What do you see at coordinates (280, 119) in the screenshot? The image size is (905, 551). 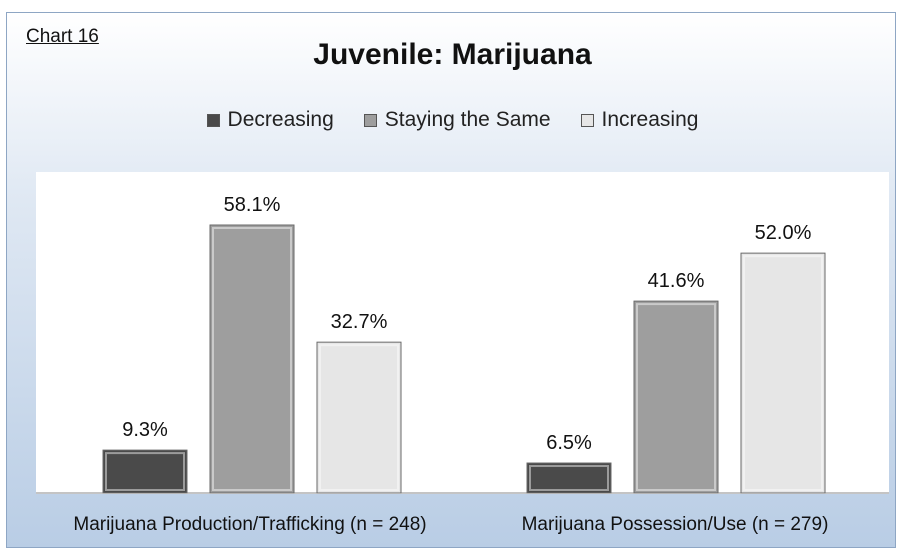 I see `legend-label-decreasing: Decreasing` at bounding box center [280, 119].